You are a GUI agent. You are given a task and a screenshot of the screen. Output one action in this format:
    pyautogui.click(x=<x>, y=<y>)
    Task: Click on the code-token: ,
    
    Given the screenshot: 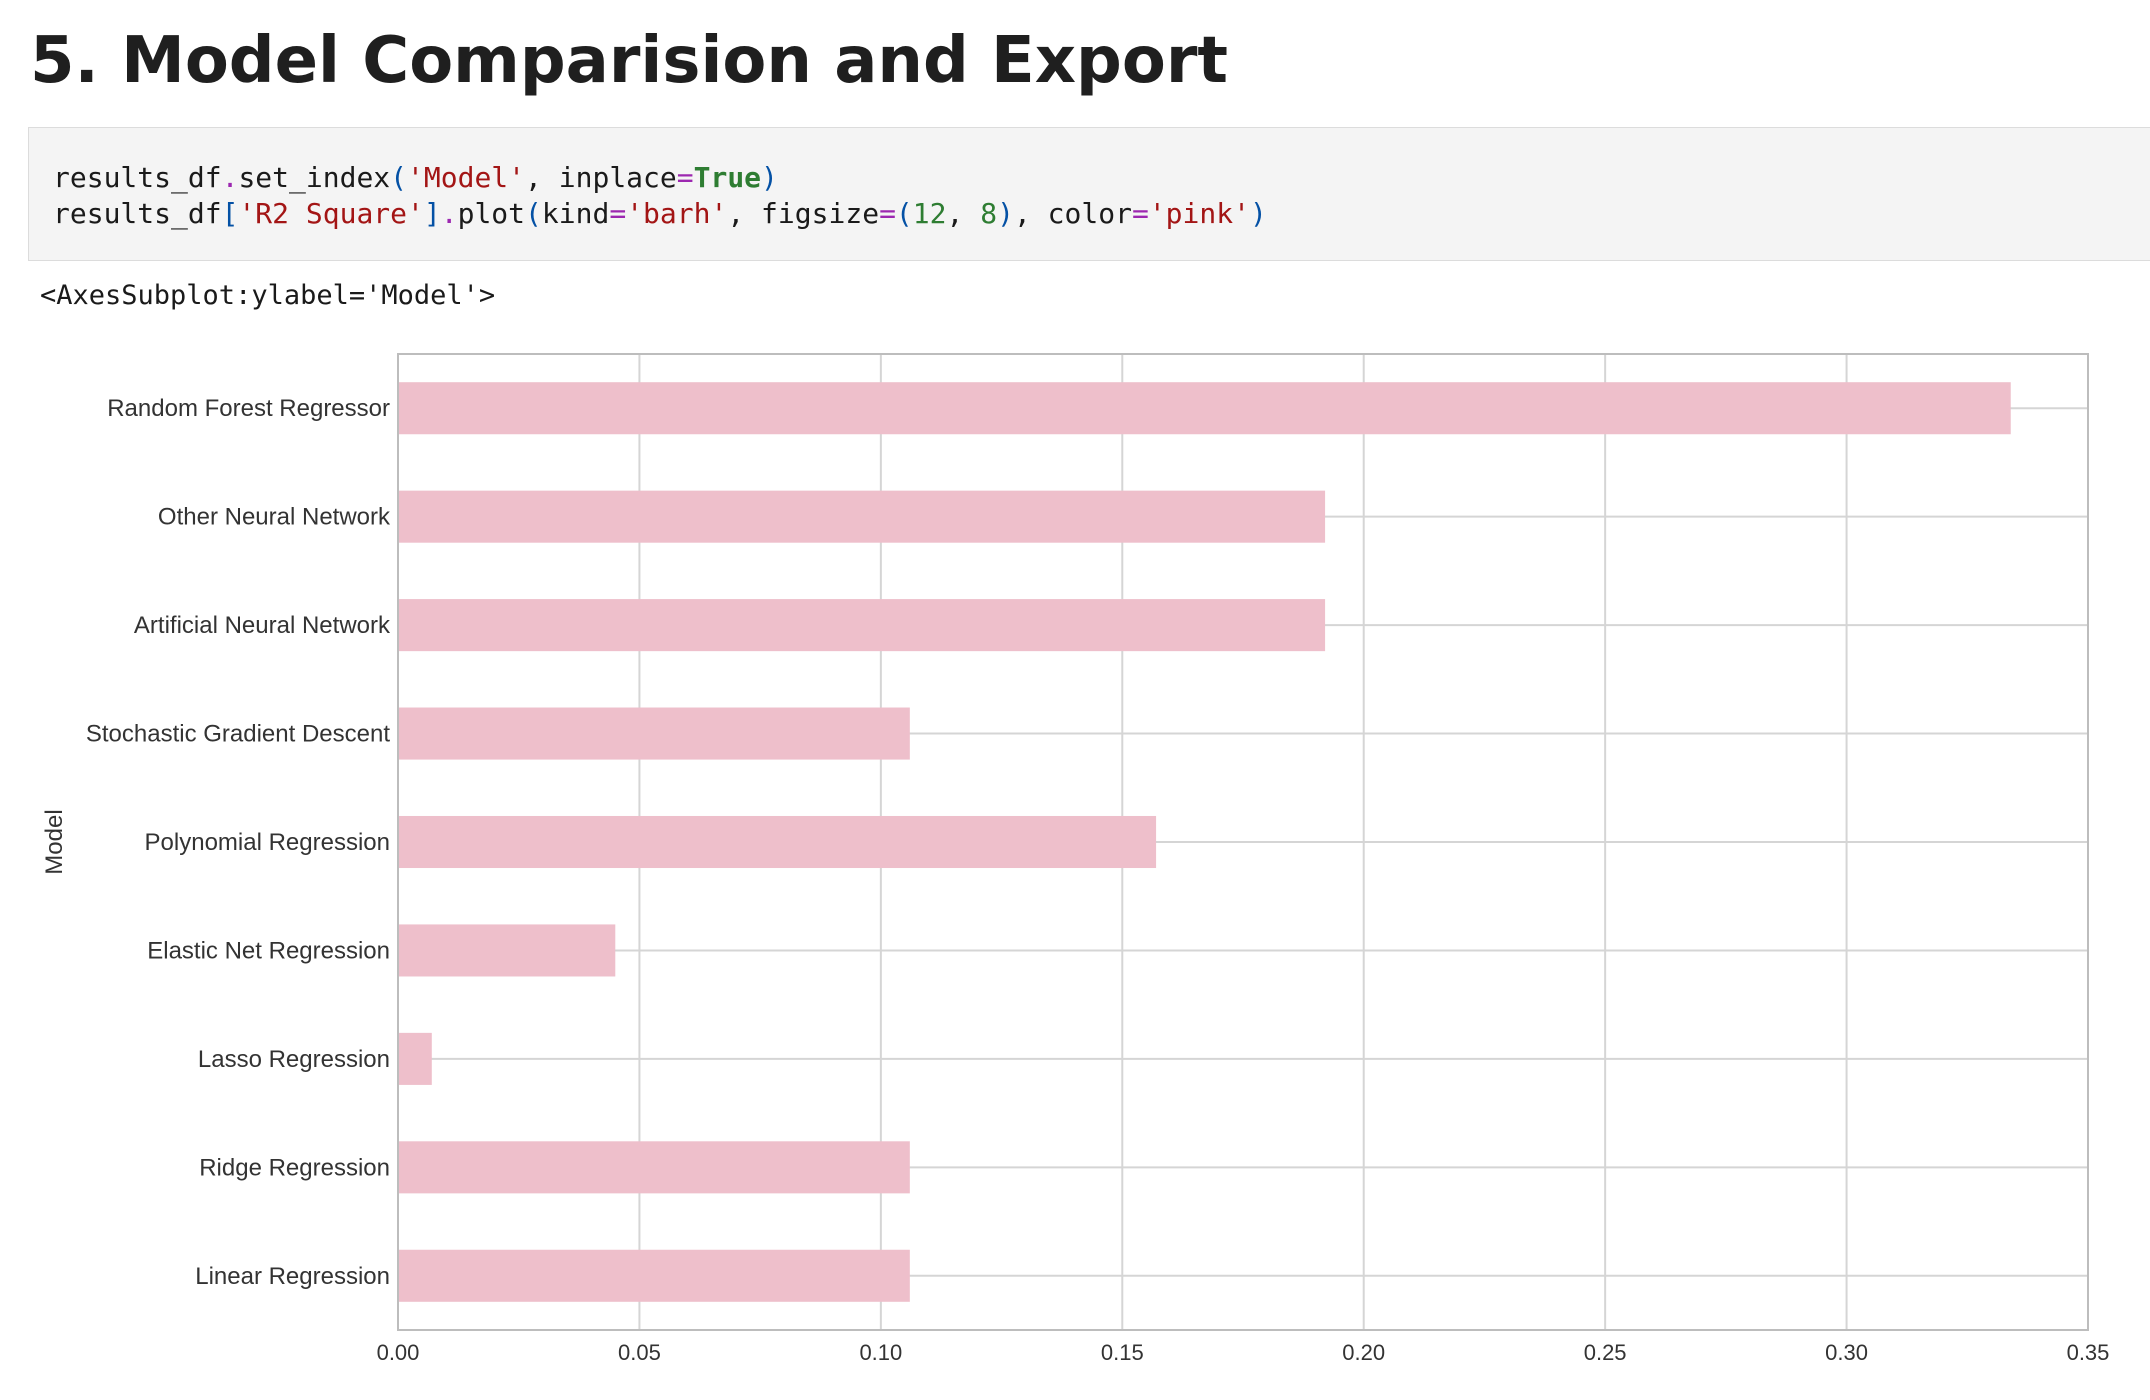 What is the action you would take?
    pyautogui.click(x=963, y=213)
    